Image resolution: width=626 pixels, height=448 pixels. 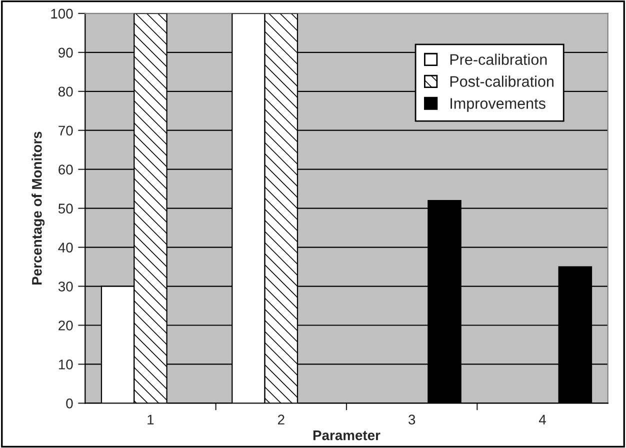 What do you see at coordinates (65, 131) in the screenshot?
I see `y-tick-label: 70` at bounding box center [65, 131].